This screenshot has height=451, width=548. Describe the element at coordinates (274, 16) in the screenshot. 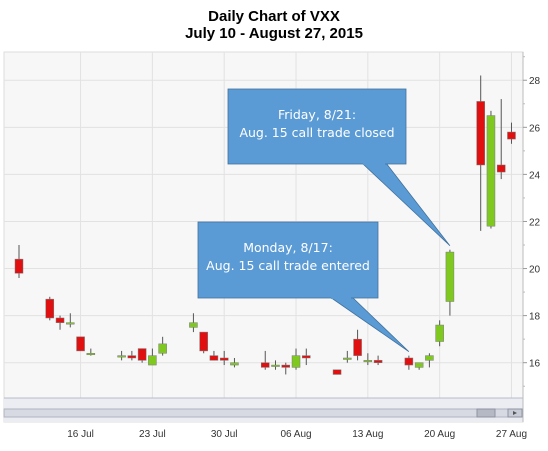

I see `chart-title: Daily Chart of VXX` at that location.